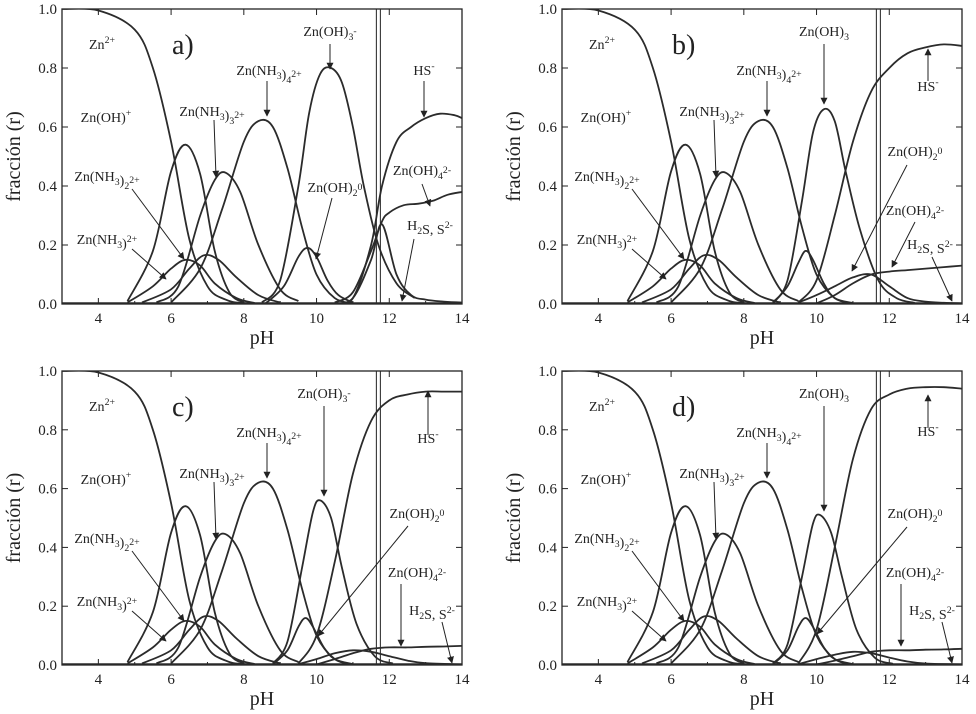  What do you see at coordinates (422, 173) in the screenshot?
I see `species-annotation: Zn(OH)42-` at bounding box center [422, 173].